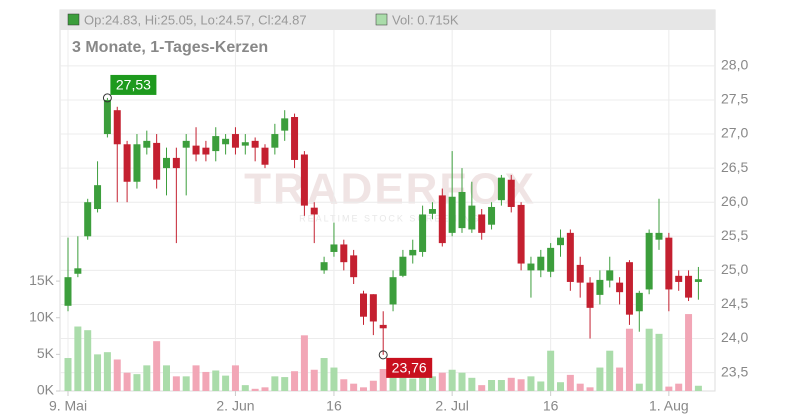 This screenshot has height=420, width=800. Describe the element at coordinates (734, 269) in the screenshot. I see `y-tick-label: 25,0` at that location.